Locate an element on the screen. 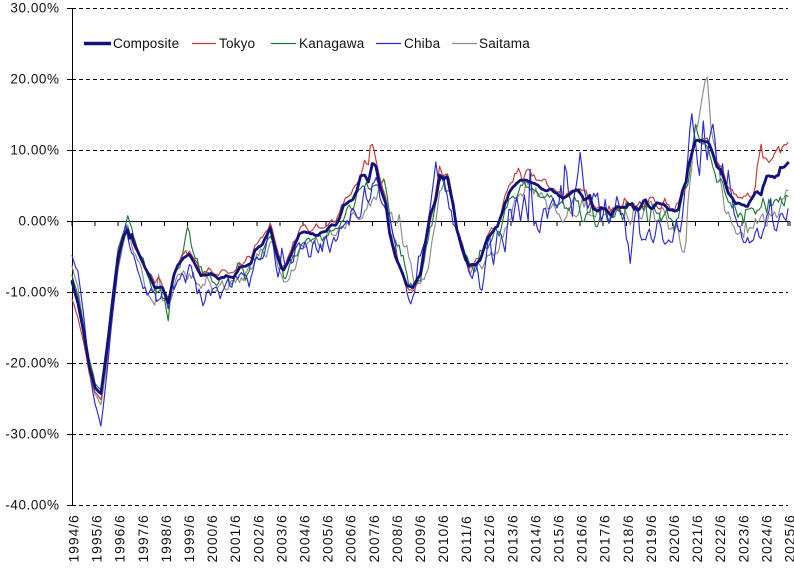  svg-text: 2023/6 is located at coordinates (743, 538).